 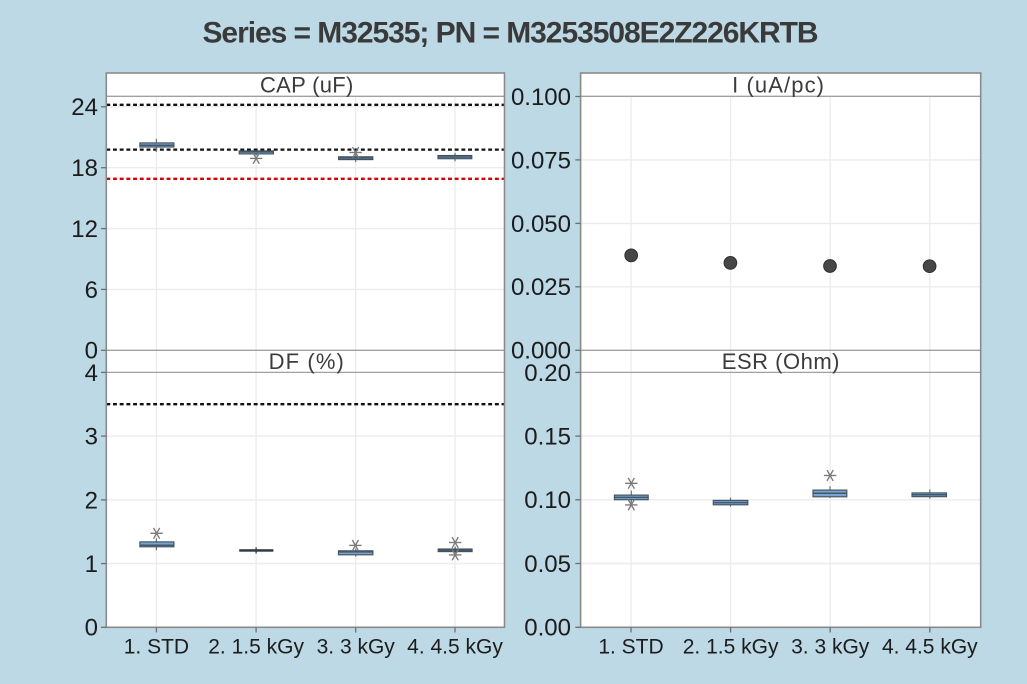 I want to click on svg-text: ESR (Ohm), so click(x=781, y=361).